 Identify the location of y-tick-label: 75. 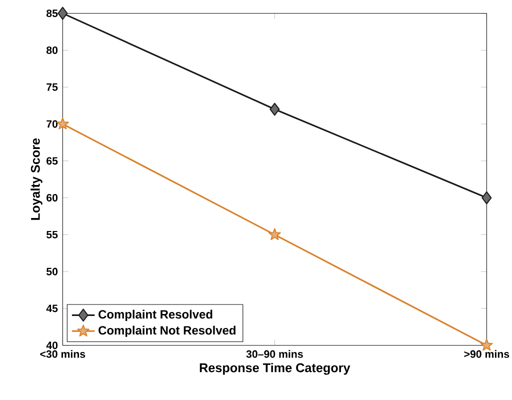
(52, 87).